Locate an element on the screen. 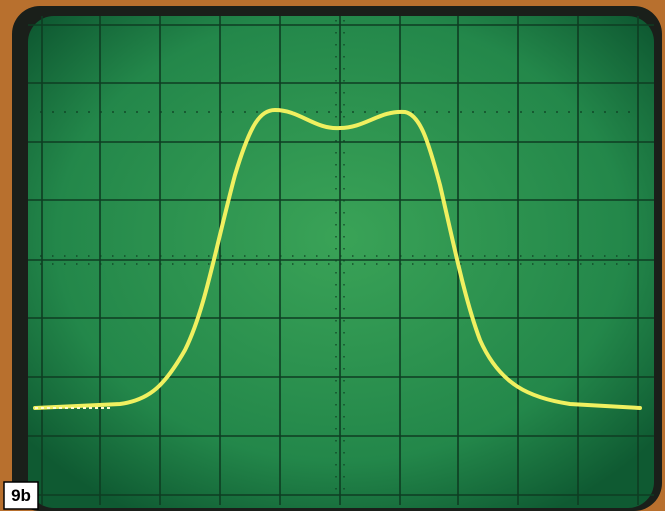 The height and width of the screenshot is (511, 665). figure-label: 9b is located at coordinates (21, 495).